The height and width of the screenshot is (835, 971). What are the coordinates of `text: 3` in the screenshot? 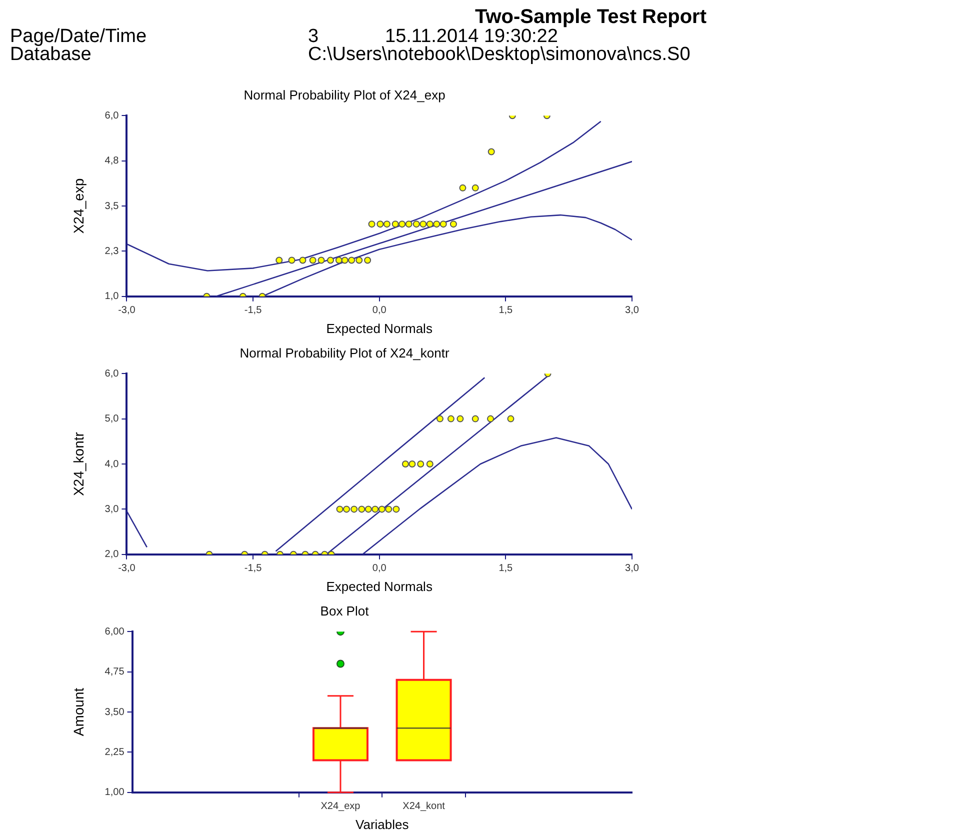 It's located at (313, 36).